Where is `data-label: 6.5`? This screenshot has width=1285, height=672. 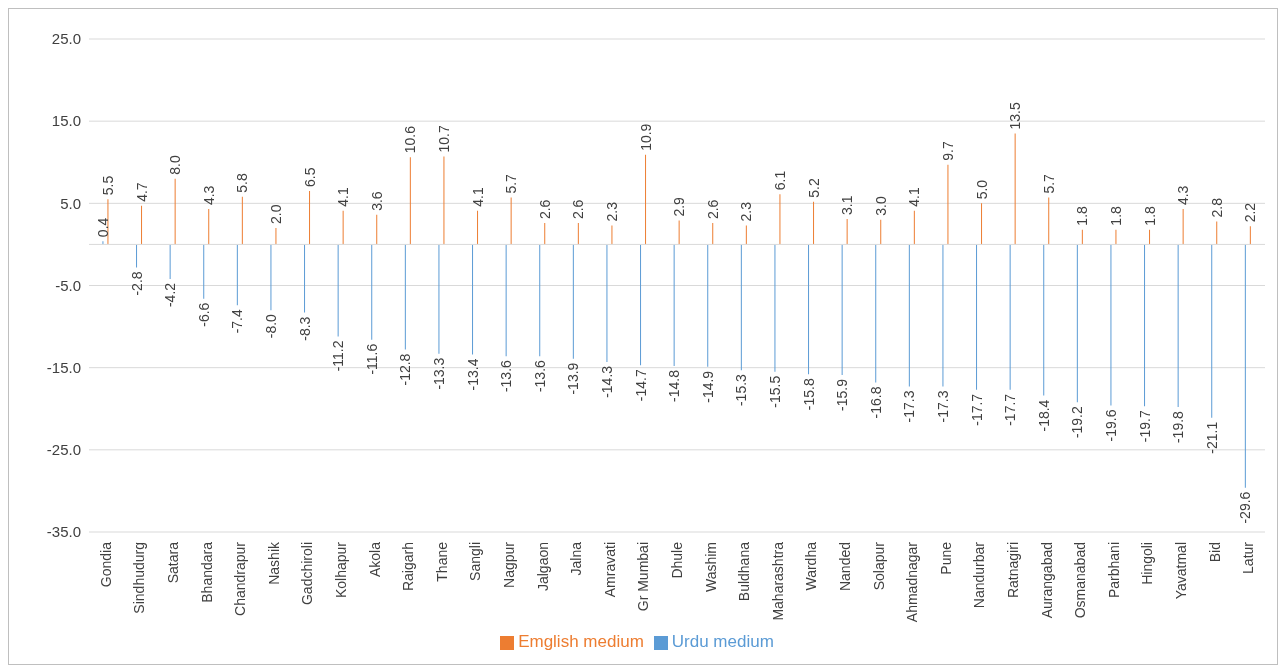
data-label: 6.5 is located at coordinates (309, 177).